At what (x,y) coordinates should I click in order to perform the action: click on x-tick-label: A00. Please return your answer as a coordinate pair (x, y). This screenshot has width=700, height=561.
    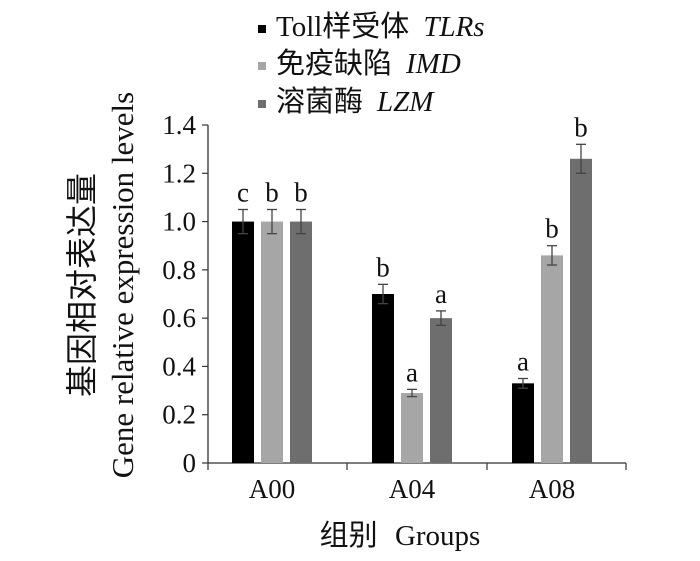
    Looking at the image, I should click on (272, 489).